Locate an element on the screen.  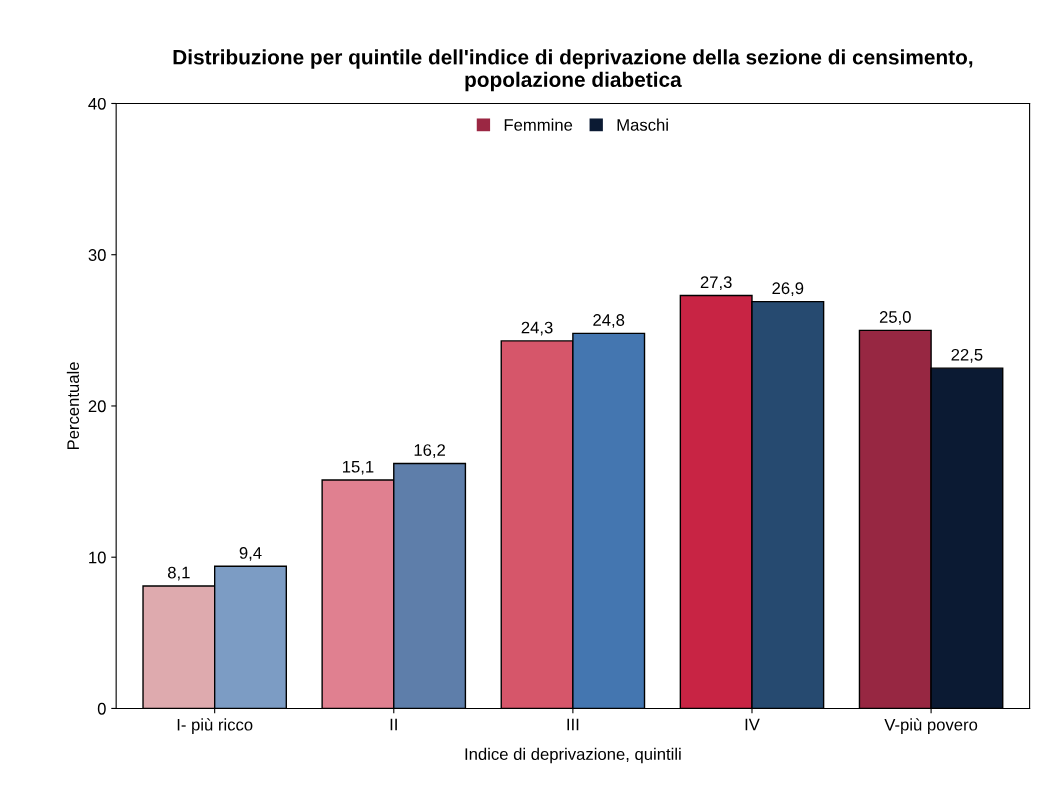
x-tick-label: I- più ricco is located at coordinates (215, 726).